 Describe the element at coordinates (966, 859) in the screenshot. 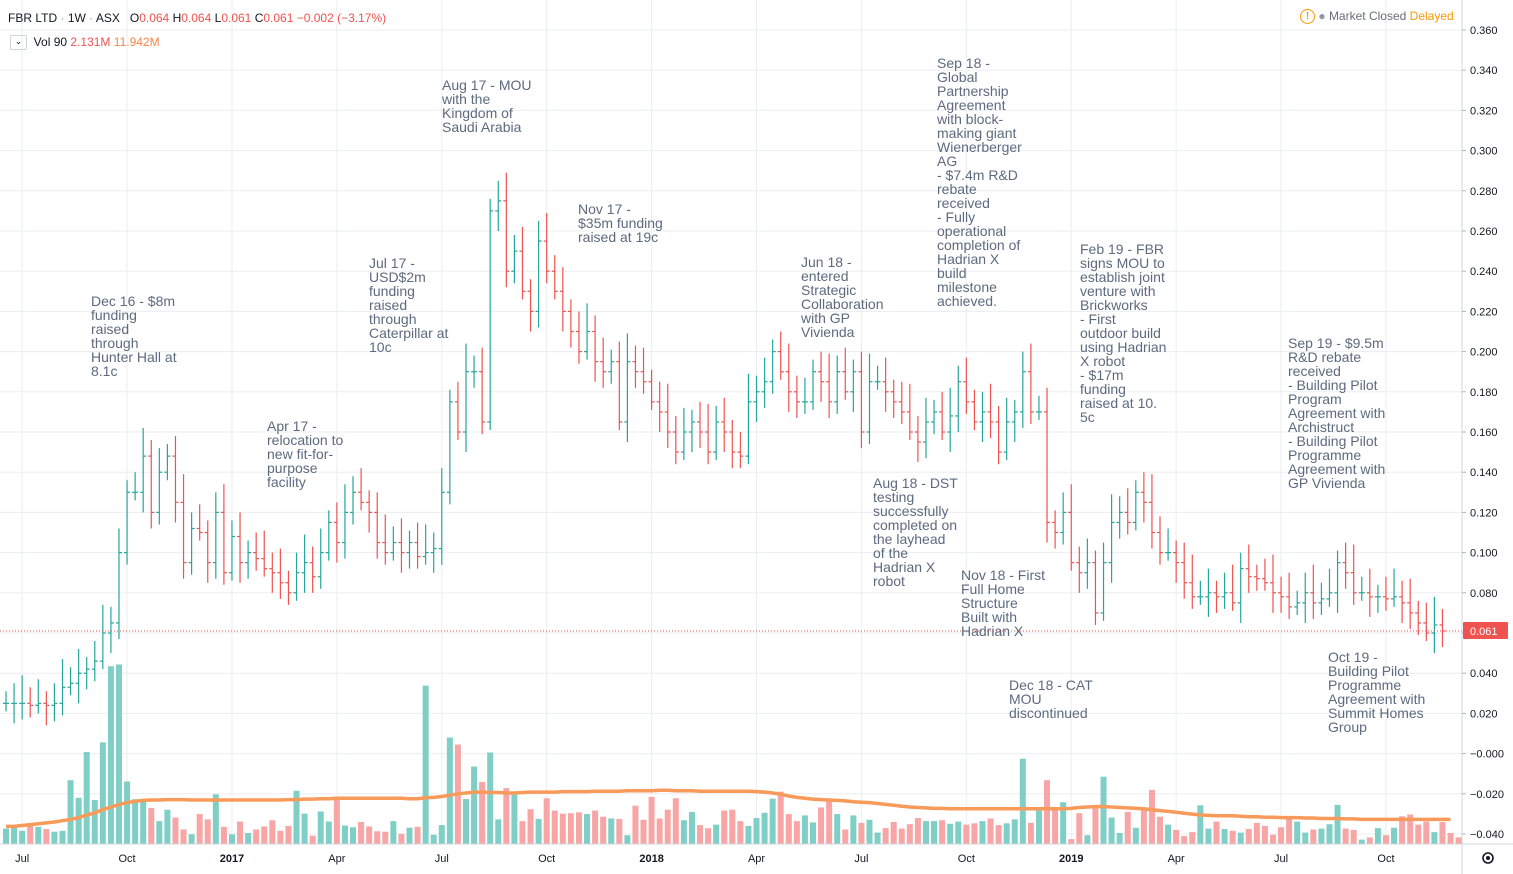

I see `time-tick-label: Oct` at that location.